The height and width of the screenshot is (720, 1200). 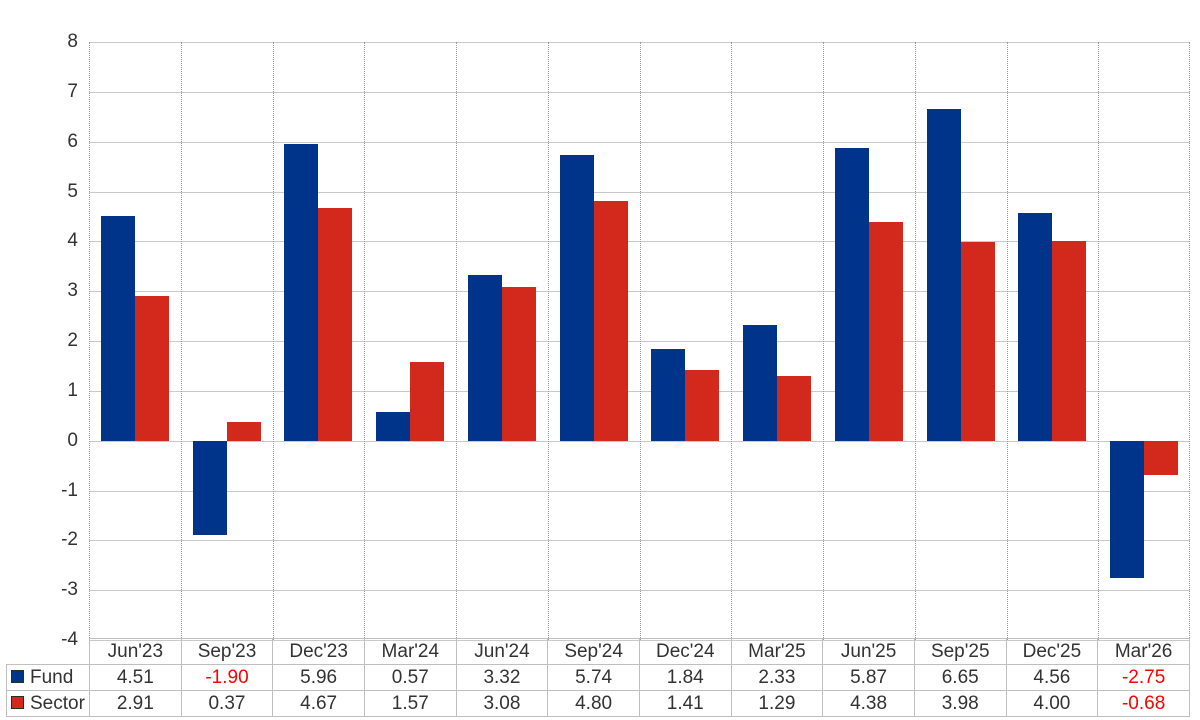 I want to click on value-cell: 5.96, so click(x=318, y=677).